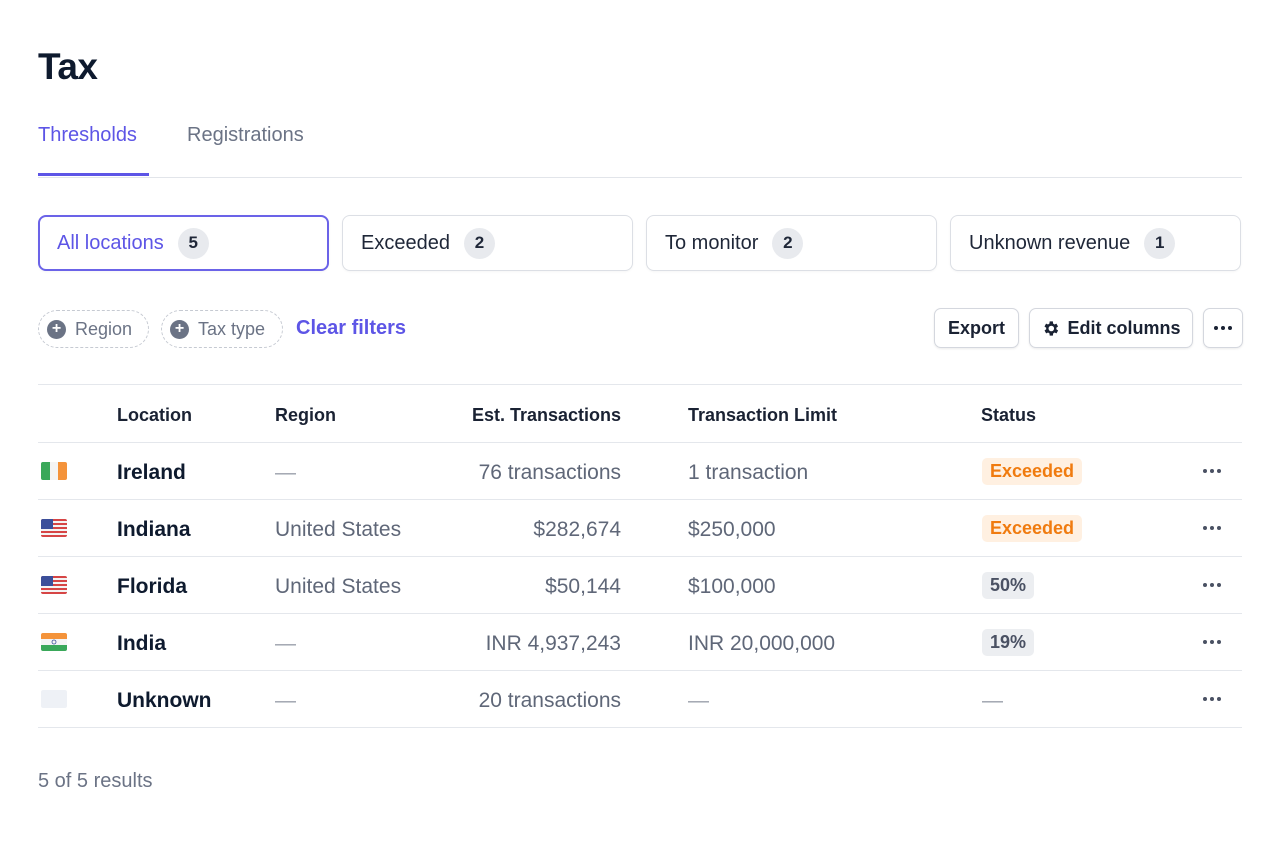 This screenshot has height=853, width=1280. Describe the element at coordinates (762, 643) in the screenshot. I see `transaction-limit-cell: INR 20,000,000` at that location.